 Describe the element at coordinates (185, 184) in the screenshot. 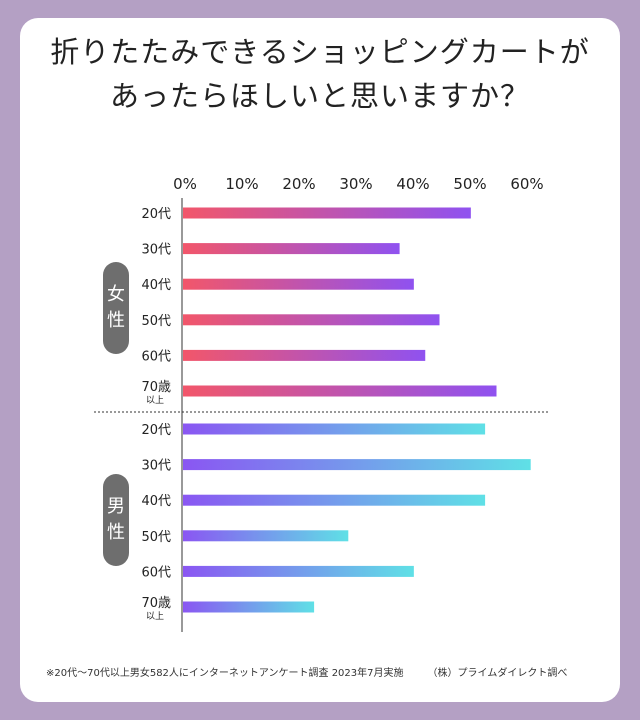

I see `x-tick-label: 0%` at that location.